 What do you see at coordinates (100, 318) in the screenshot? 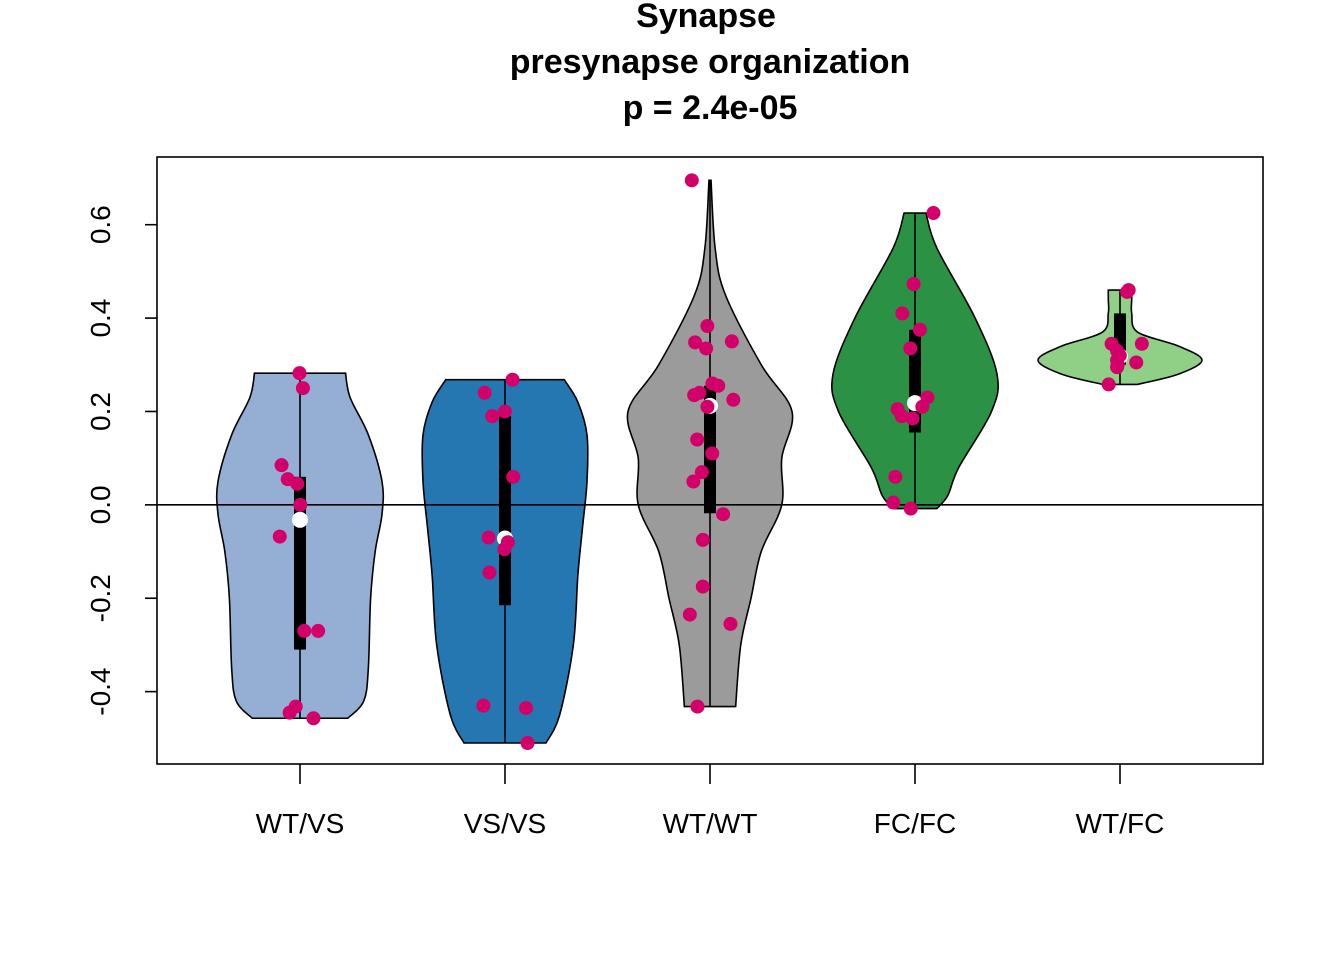
I see `y-tick-label: 0.4` at bounding box center [100, 318].